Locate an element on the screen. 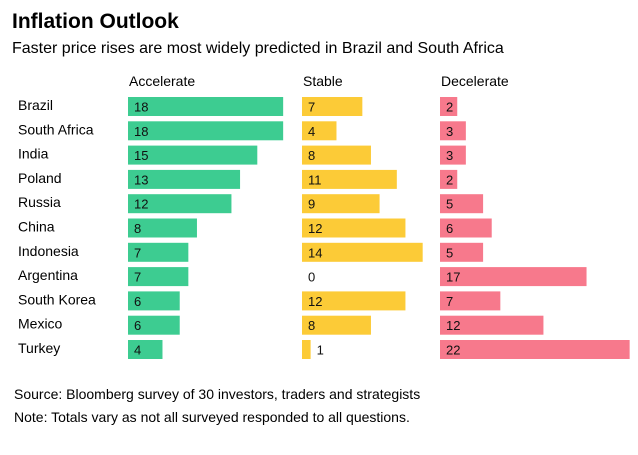 Image resolution: width=638 pixels, height=455 pixels. value-label-stable-brazil: 7 is located at coordinates (311, 107).